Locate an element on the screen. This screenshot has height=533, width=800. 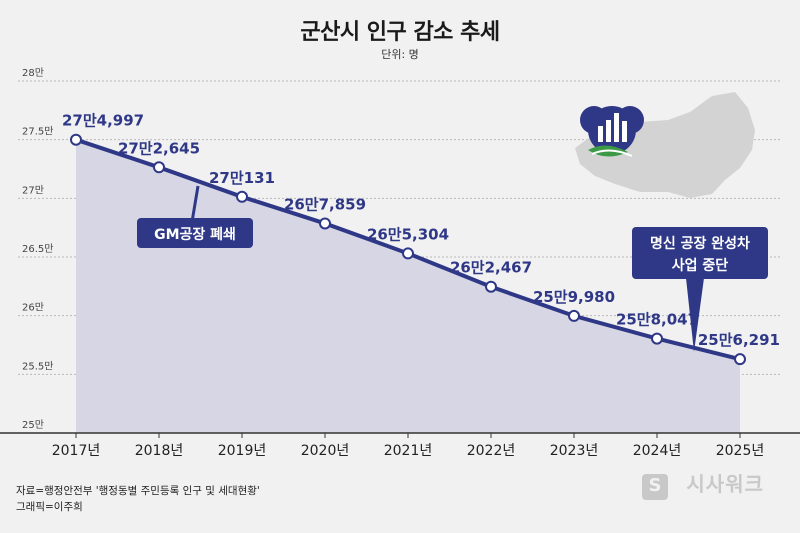
data-label: 26만2,467 is located at coordinates (491, 268).